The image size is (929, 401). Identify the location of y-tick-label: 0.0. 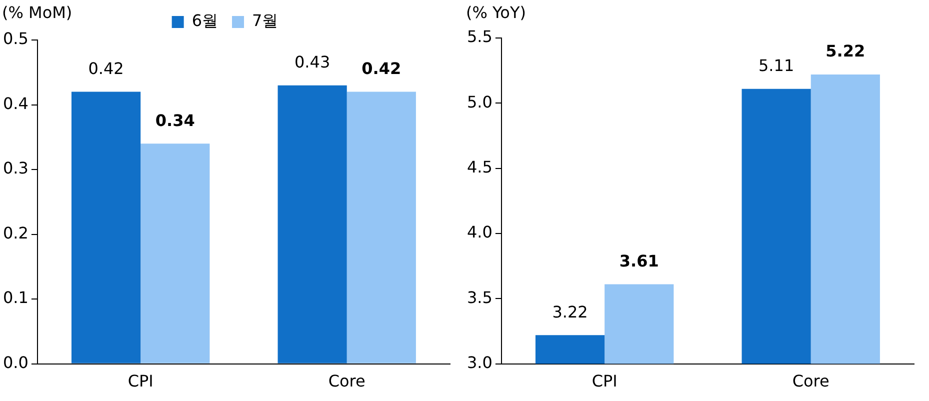
(15, 362).